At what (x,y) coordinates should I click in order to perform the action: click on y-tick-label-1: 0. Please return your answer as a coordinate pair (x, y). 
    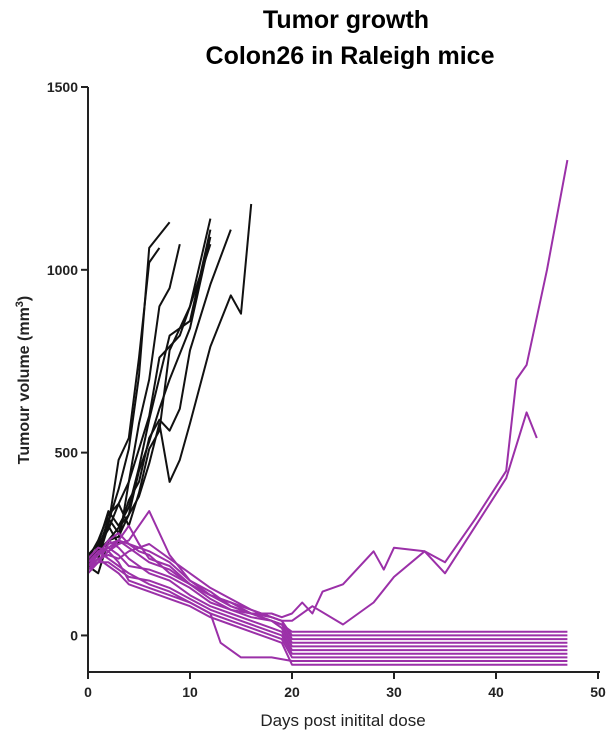
    Looking at the image, I should click on (74, 635).